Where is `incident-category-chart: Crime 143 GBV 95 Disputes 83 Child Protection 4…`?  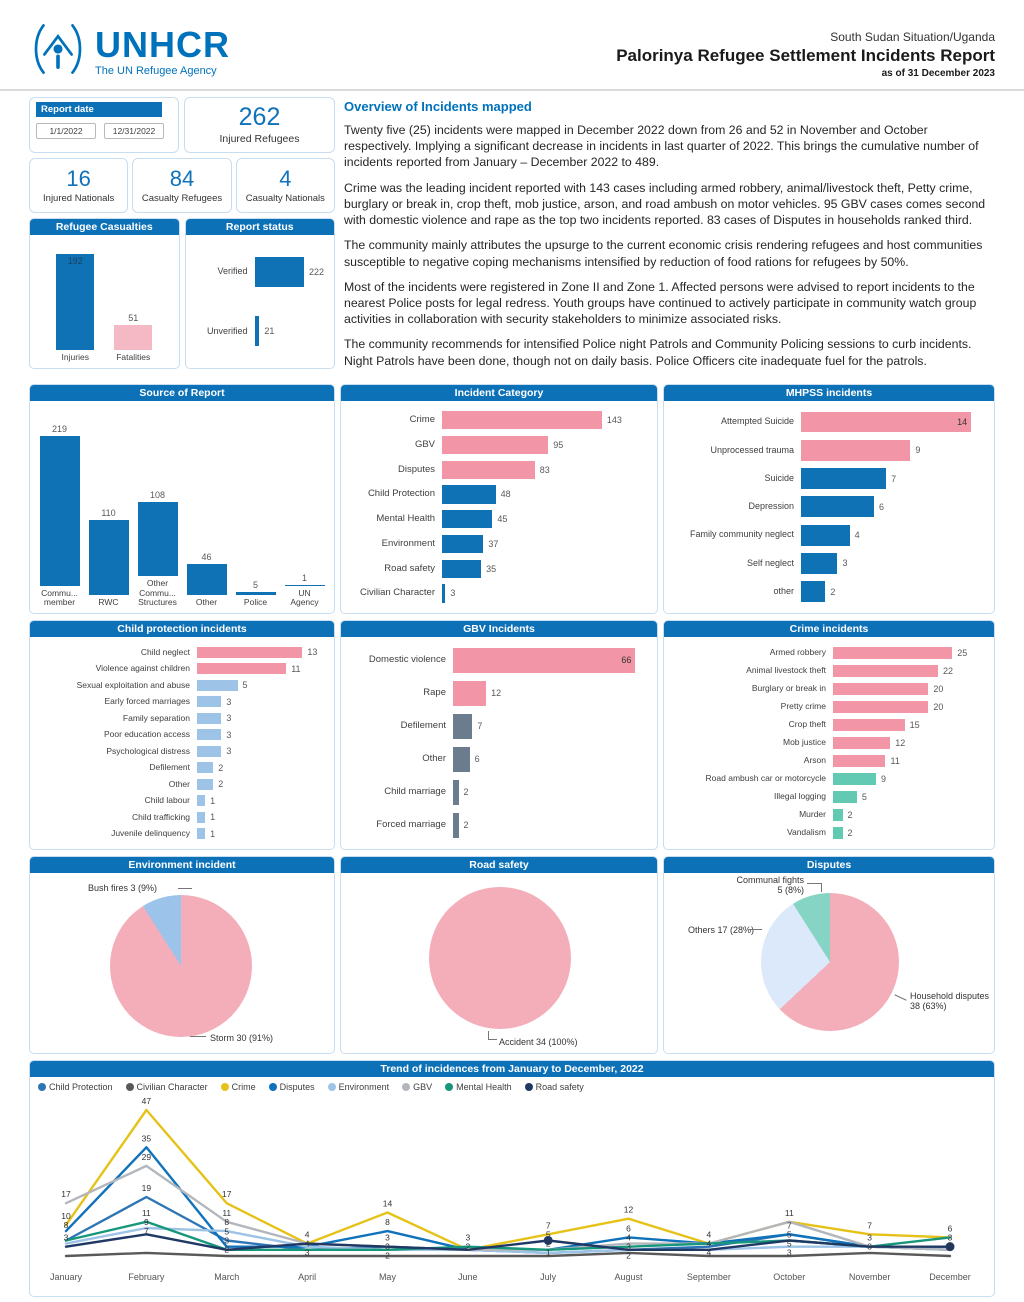 incident-category-chart: Crime 143 GBV 95 Disputes 83 Child Protection 4… is located at coordinates (499, 507).